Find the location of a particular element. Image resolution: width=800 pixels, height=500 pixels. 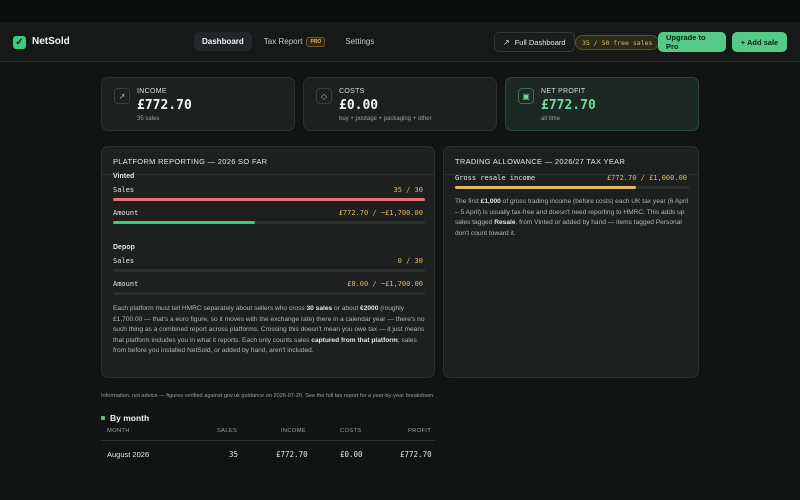

vinted-sales-value: 35 / 30 is located at coordinates (408, 190).